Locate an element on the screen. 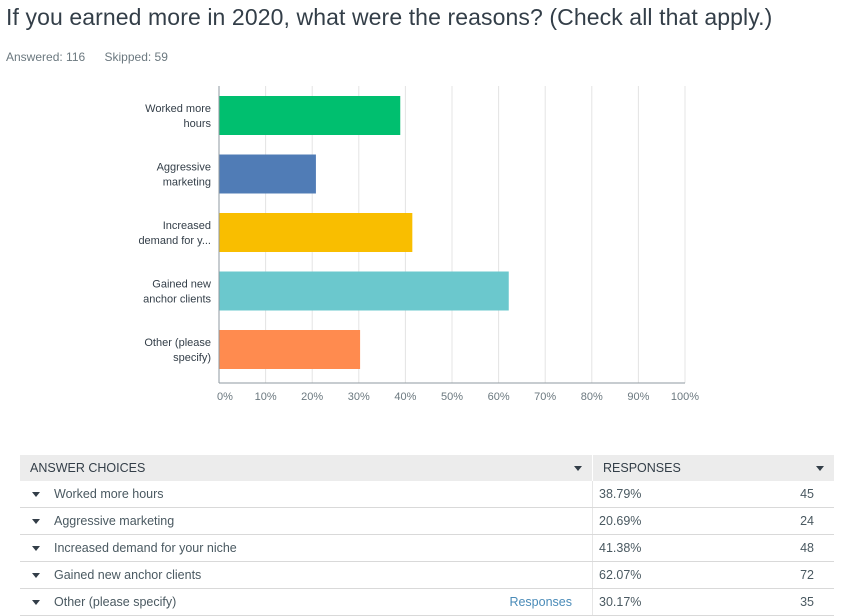 The height and width of the screenshot is (616, 850). answer-choice-text: Aggressive marketing is located at coordinates (114, 521).